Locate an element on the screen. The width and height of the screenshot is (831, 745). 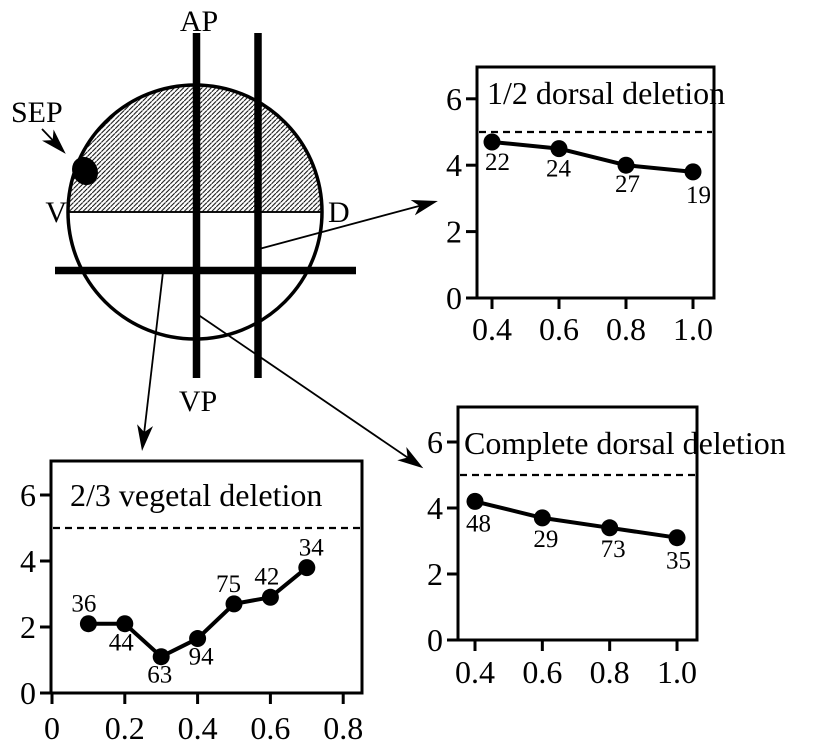
data-point-label: 63 is located at coordinates (159, 675).